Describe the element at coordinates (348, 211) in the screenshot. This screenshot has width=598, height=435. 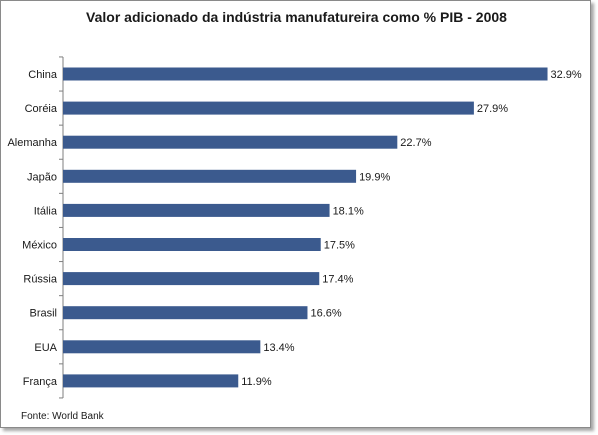
I see `value-label-italia: 18.1%` at that location.